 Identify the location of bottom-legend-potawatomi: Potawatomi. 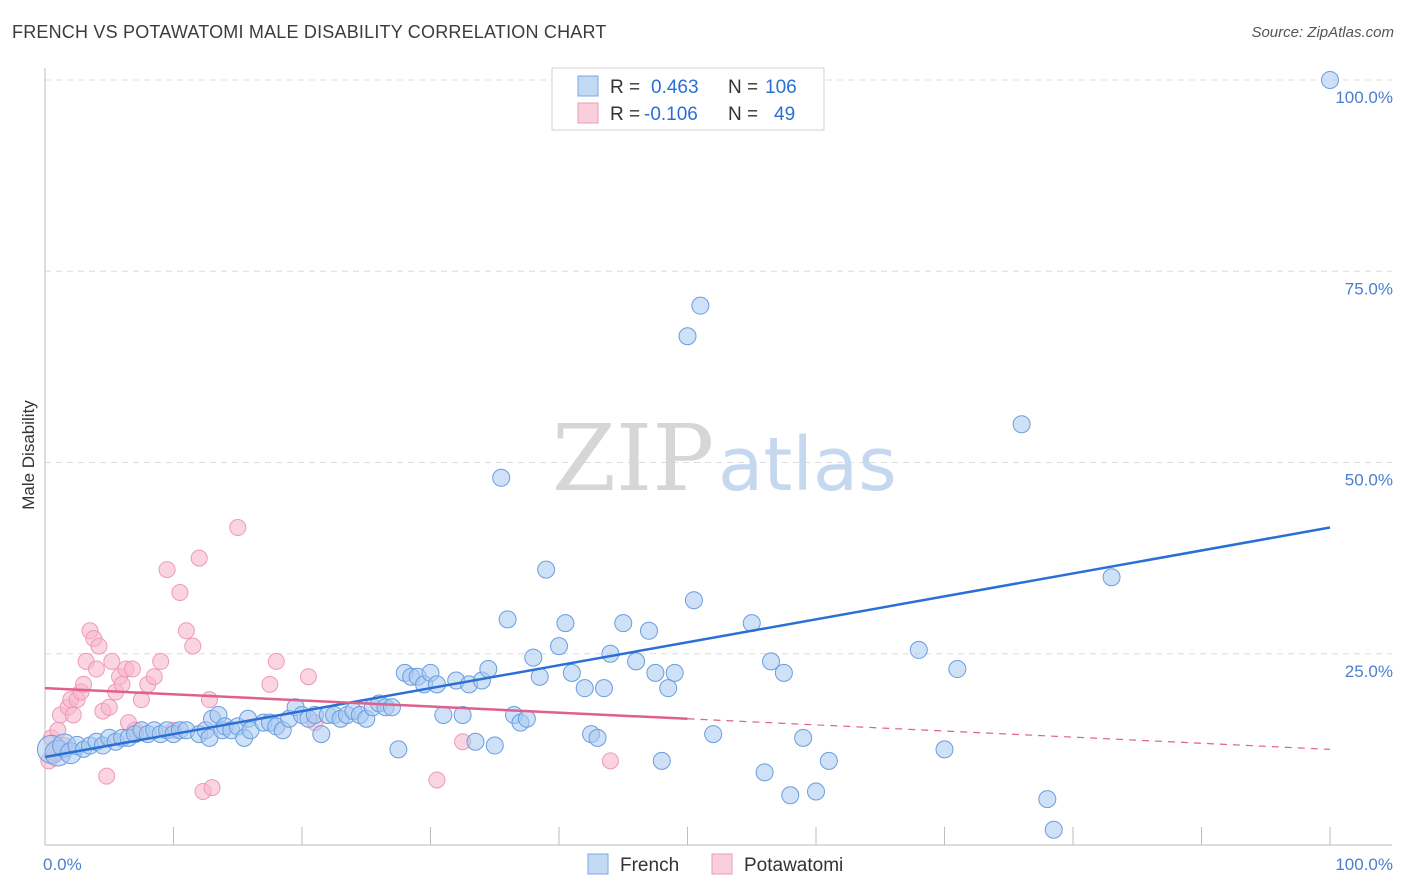
(793, 865).